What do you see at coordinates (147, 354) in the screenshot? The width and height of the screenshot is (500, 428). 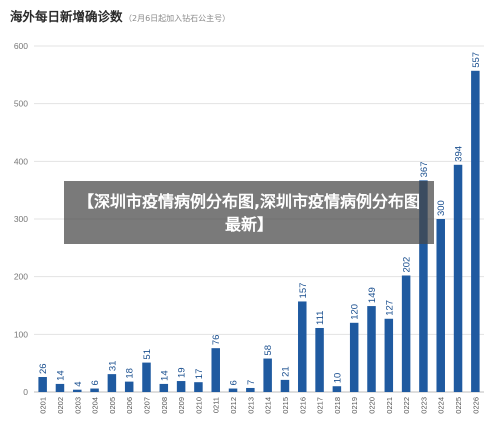 I see `data-label: 51` at bounding box center [147, 354].